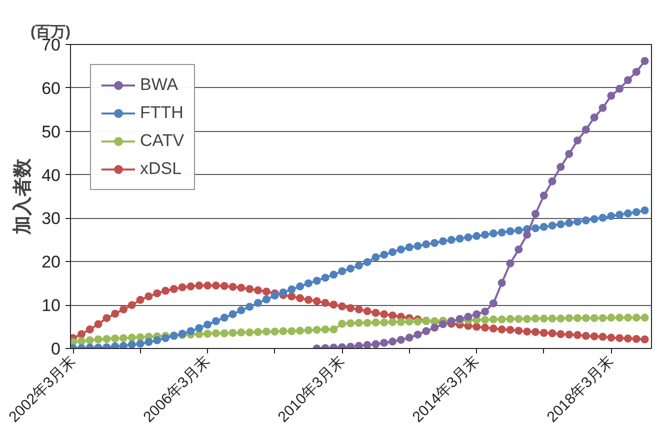 Image resolution: width=659 pixels, height=442 pixels. Describe the element at coordinates (51, 218) in the screenshot. I see `y-tick-label: 30` at that location.